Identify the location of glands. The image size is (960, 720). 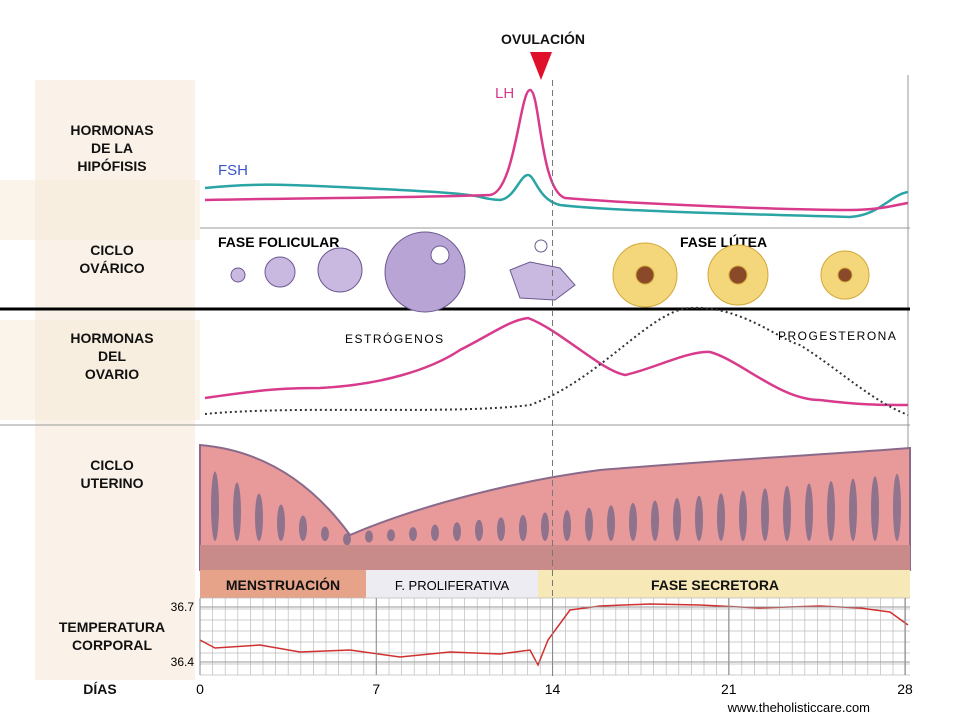
(556, 508).